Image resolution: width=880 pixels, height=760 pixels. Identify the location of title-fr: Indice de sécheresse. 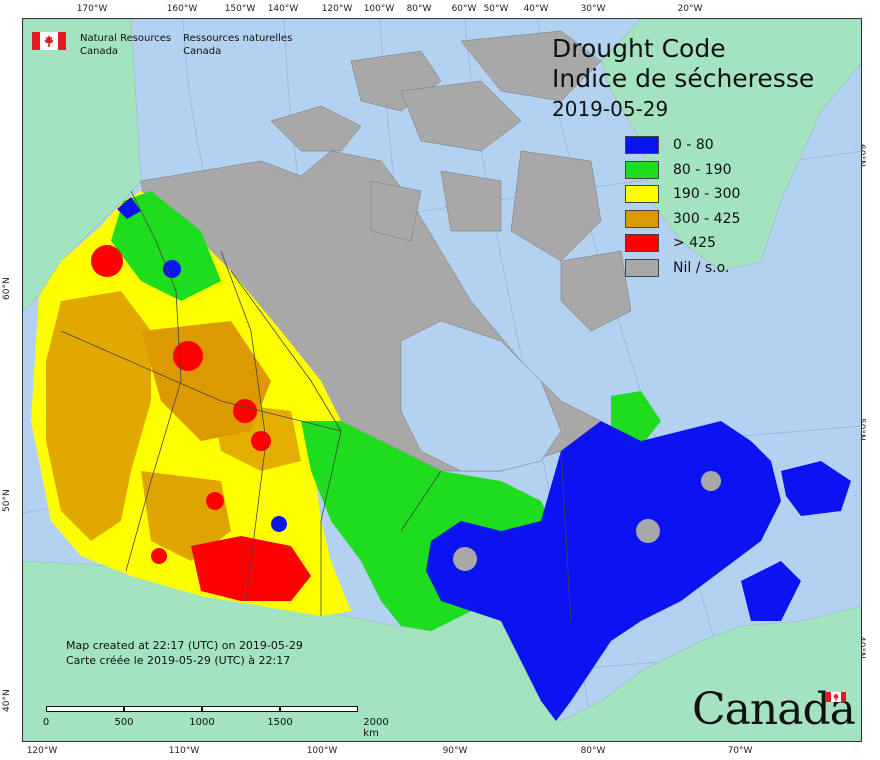
(683, 78).